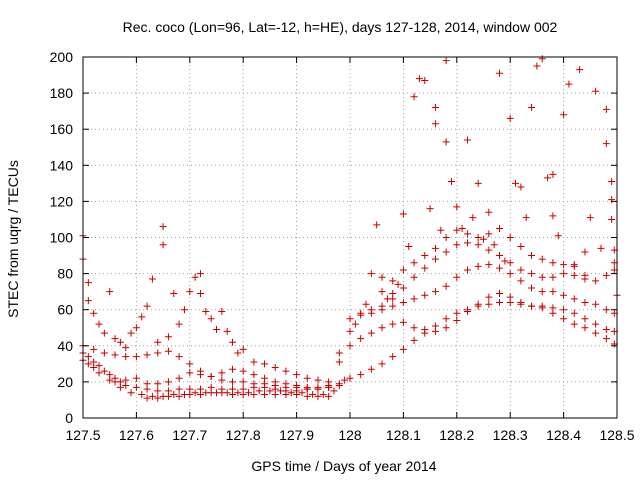 This screenshot has height=480, width=640. Describe the element at coordinates (62, 129) in the screenshot. I see `y-tick-label: 160` at that location.